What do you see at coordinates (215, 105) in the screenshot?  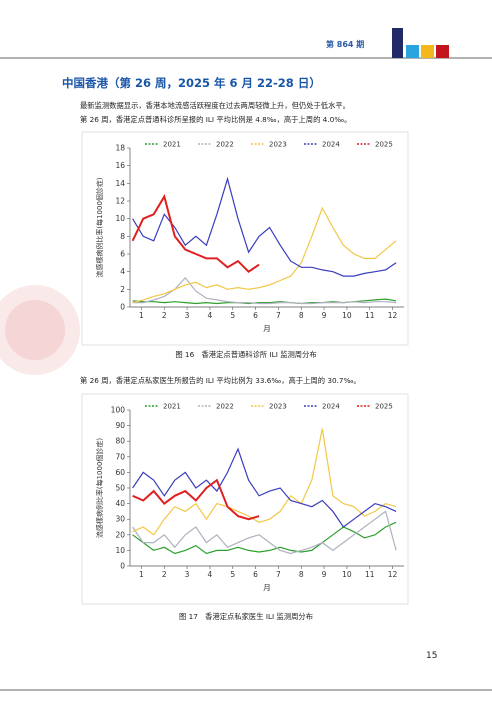 I see `paragraph: 最新监测数据显示，香港本地流感活跃程度在过去两周轻微上升，但仍处于低水平。` at bounding box center [215, 105].